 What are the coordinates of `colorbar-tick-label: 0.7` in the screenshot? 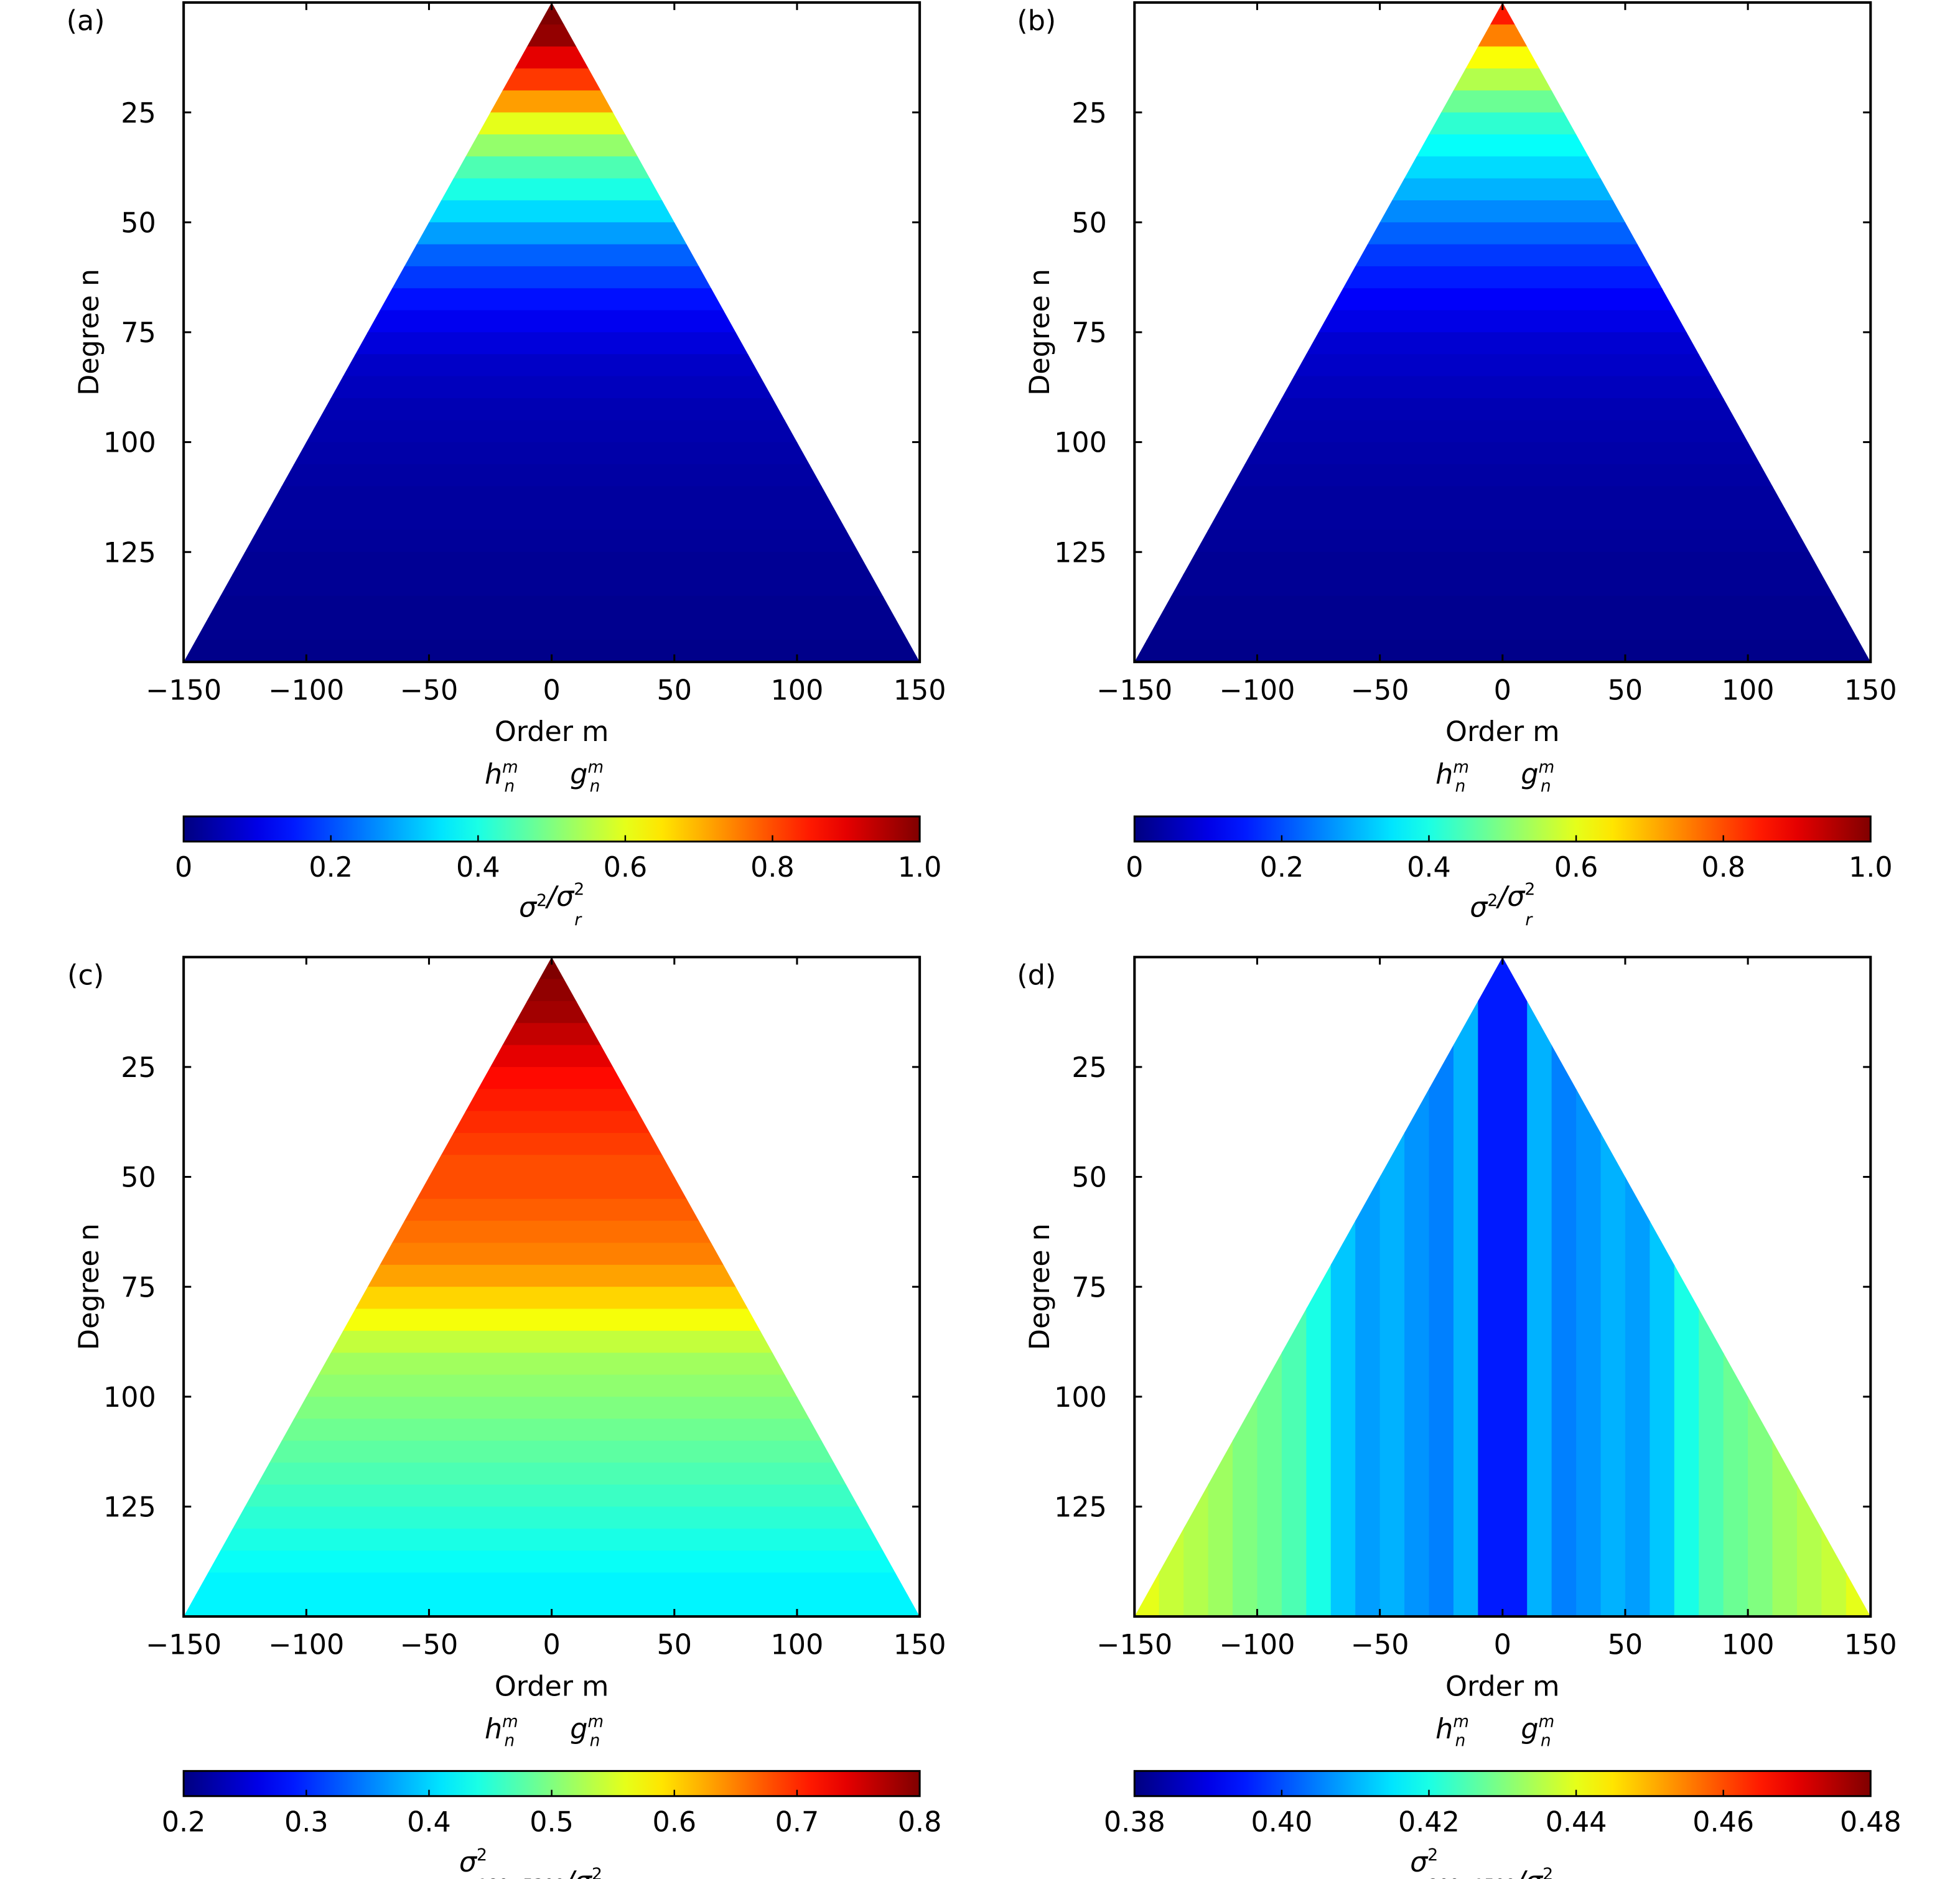 It's located at (797, 1822).